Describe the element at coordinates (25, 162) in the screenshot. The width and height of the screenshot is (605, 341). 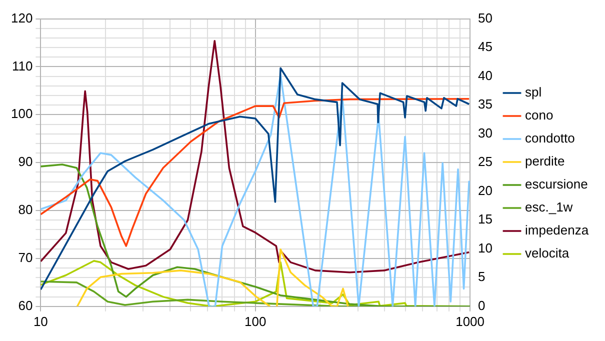
I see `y-tick-label: 90` at that location.